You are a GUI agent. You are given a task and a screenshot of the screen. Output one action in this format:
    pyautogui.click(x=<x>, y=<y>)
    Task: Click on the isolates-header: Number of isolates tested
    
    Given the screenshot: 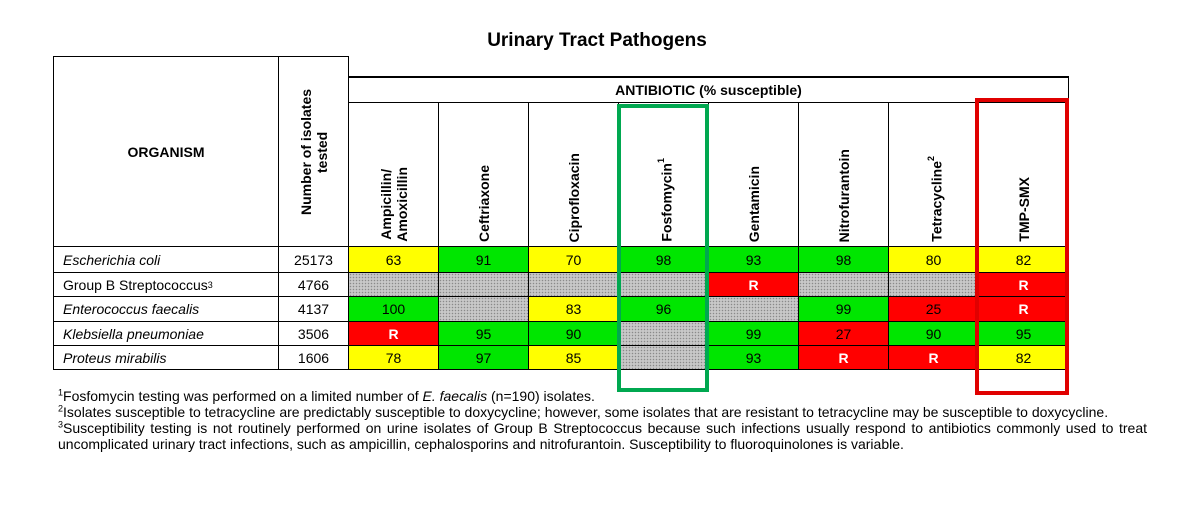 What is the action you would take?
    pyautogui.click(x=314, y=151)
    